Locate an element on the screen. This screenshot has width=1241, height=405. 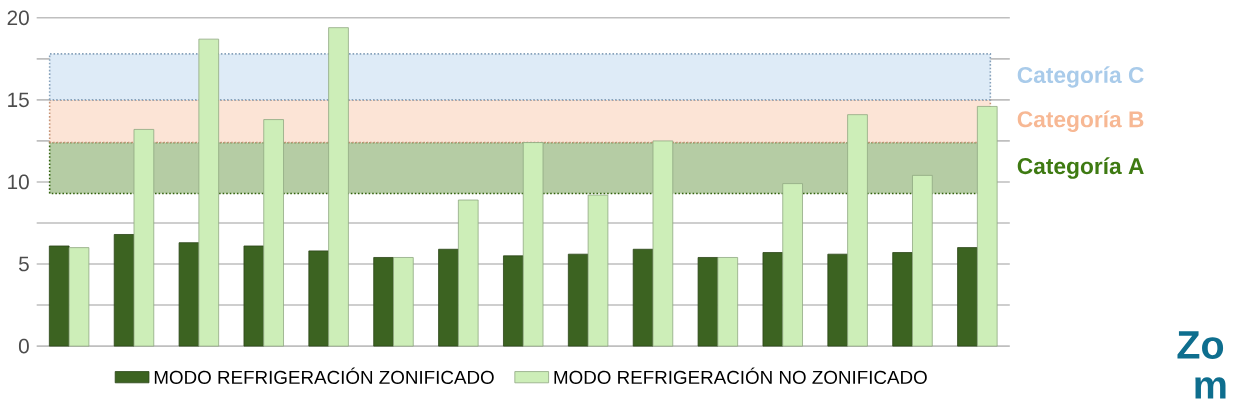
y-tick-label: 0 is located at coordinates (23, 346).